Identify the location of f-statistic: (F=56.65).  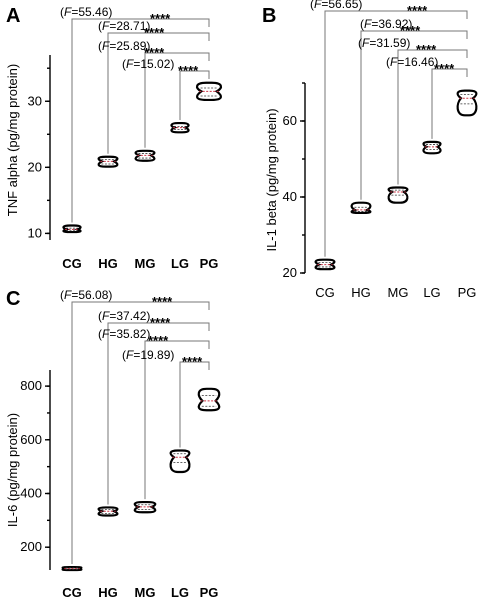
(336, 5).